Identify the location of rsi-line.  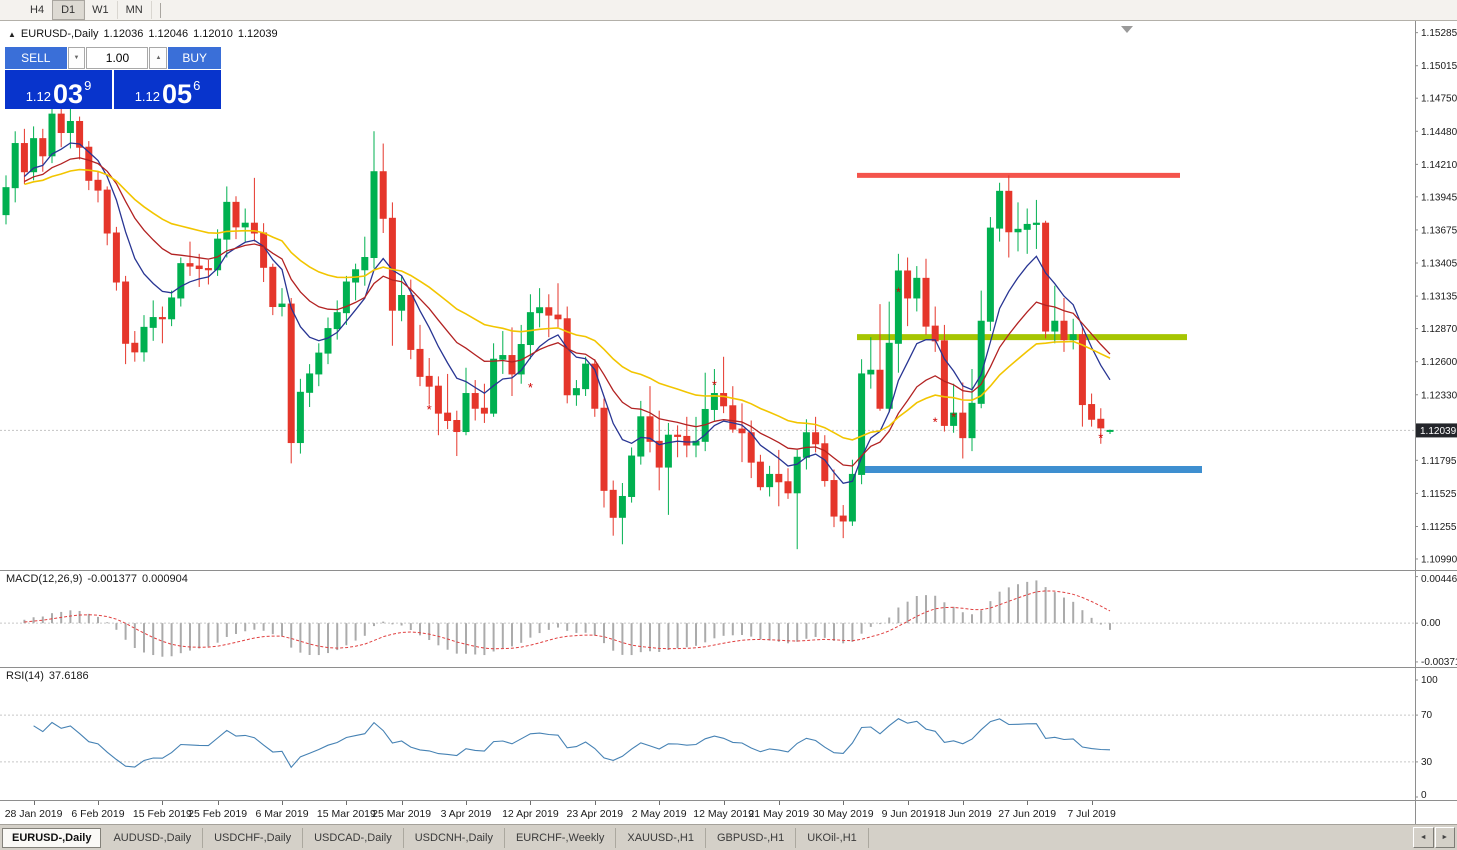
(572, 743).